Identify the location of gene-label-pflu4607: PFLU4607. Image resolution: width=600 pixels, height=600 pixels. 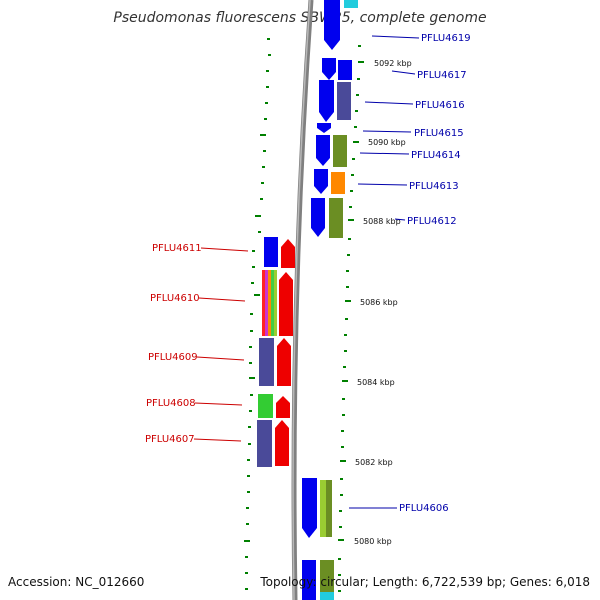
(170, 439).